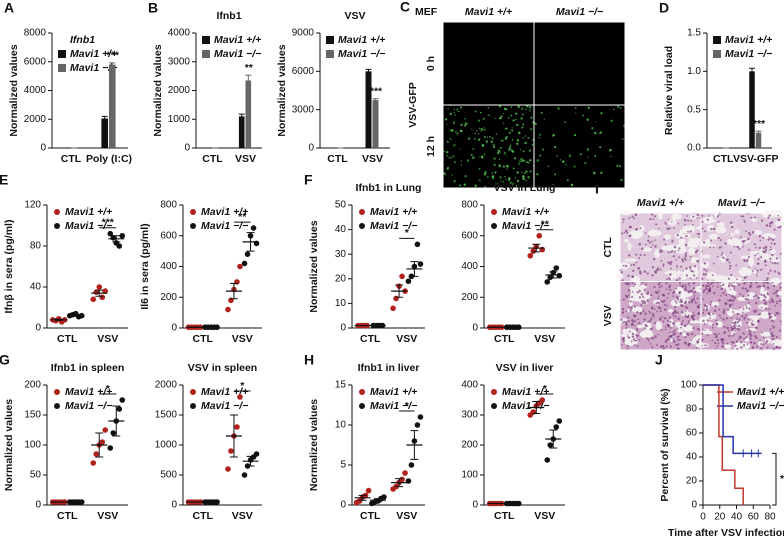 Image resolution: width=784 pixels, height=543 pixels. Describe the element at coordinates (354, 16) in the screenshot. I see `chart-title: VSV` at that location.